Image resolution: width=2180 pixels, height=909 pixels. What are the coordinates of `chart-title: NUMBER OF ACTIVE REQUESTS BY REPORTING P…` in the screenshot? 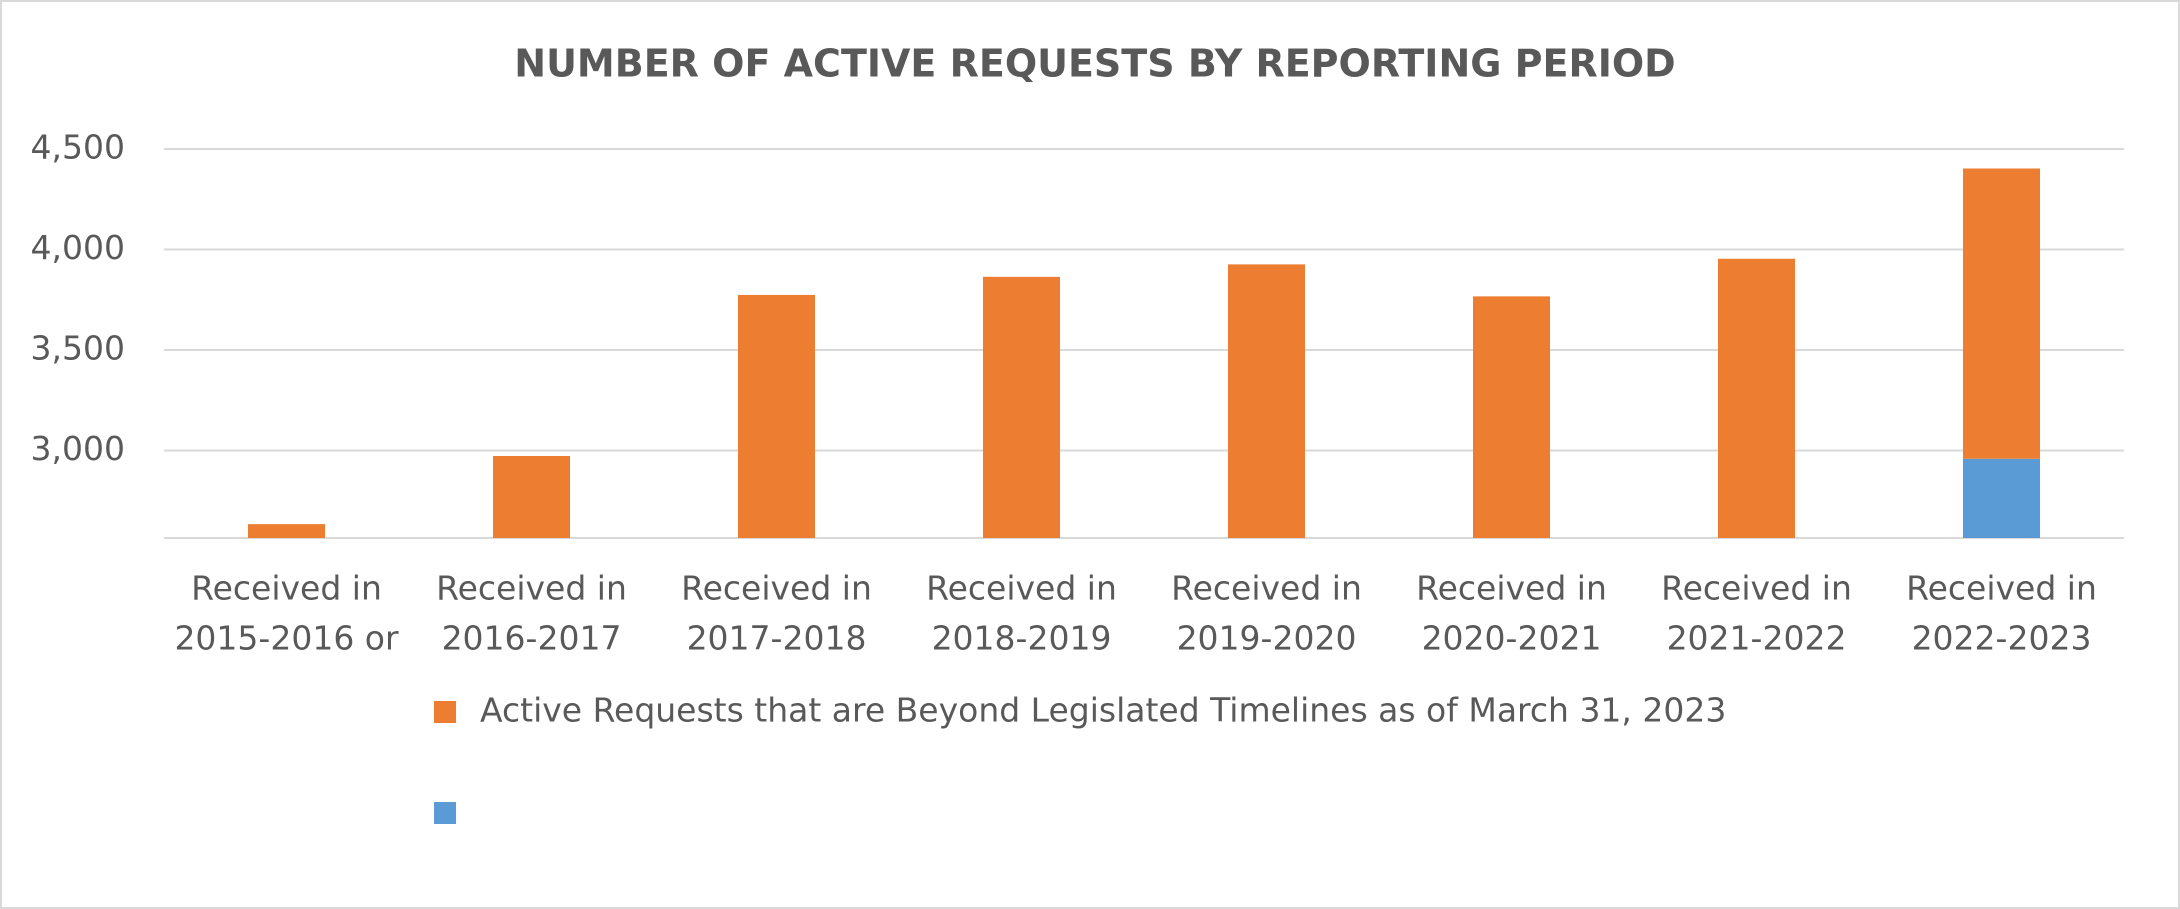 It's located at (1094, 64).